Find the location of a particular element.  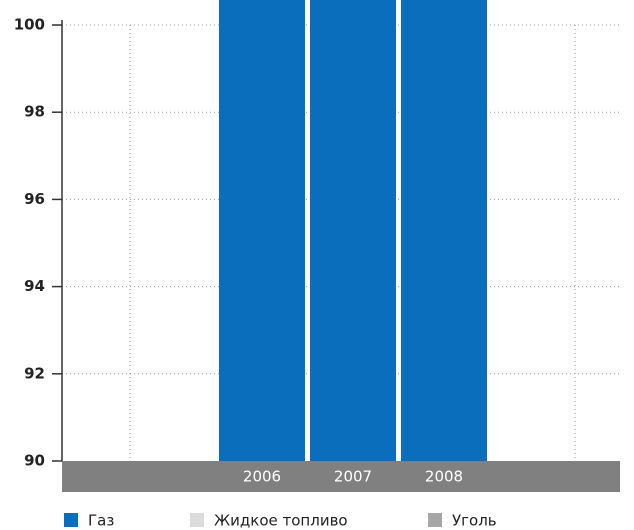

x-tick-label: 2006 is located at coordinates (262, 477).